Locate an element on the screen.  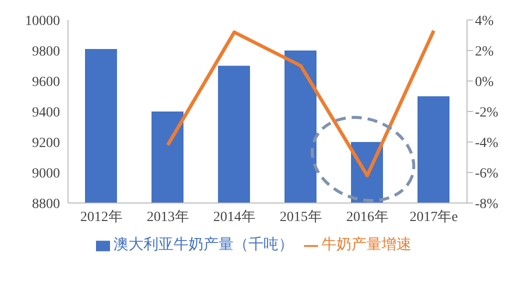
y2-tick-label: -2% is located at coordinates (487, 112).